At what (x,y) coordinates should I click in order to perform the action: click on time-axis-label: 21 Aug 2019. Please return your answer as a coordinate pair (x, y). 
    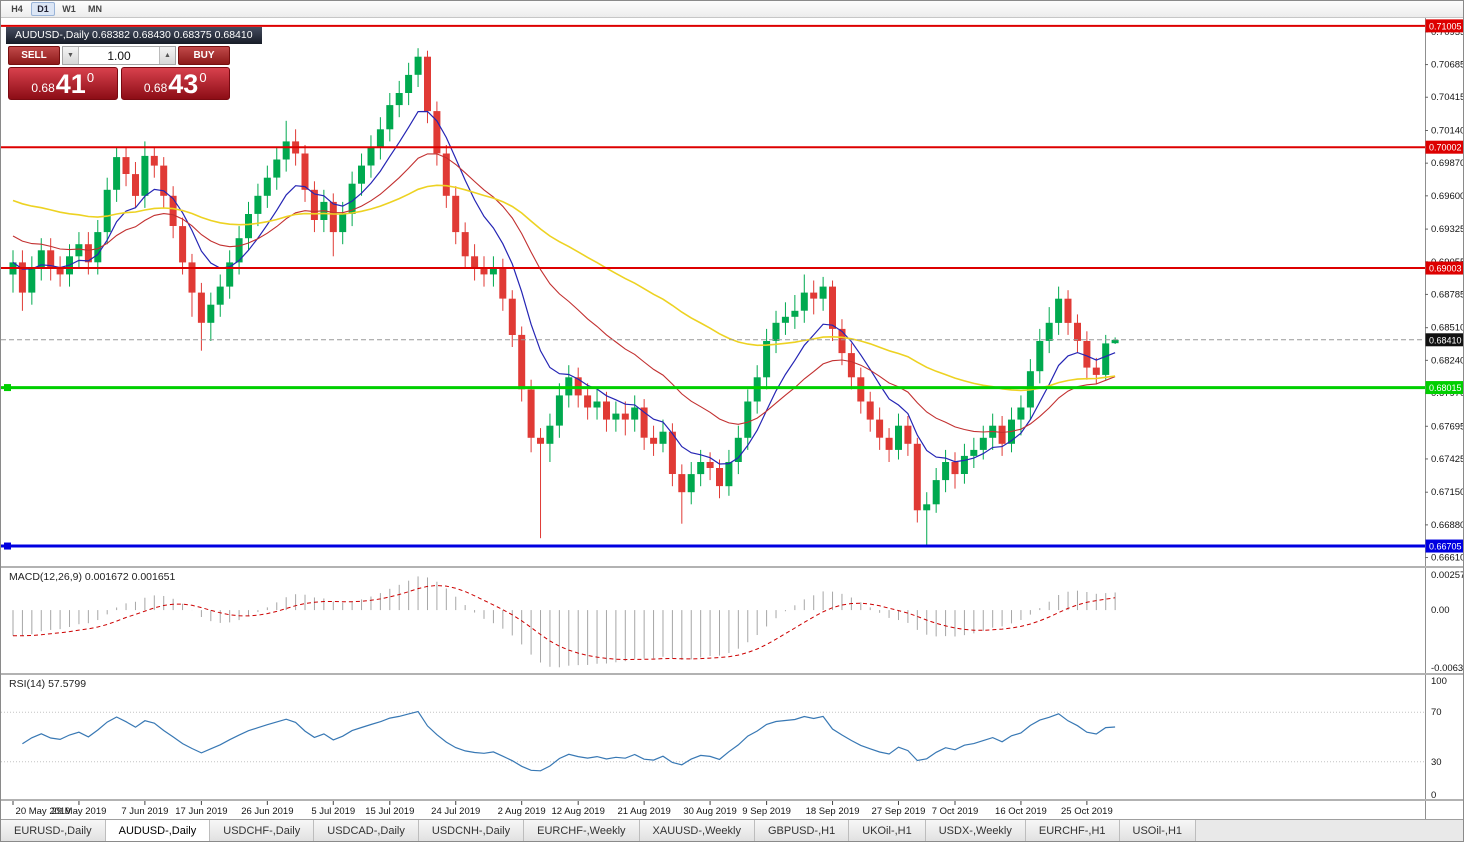
    Looking at the image, I should click on (643, 811).